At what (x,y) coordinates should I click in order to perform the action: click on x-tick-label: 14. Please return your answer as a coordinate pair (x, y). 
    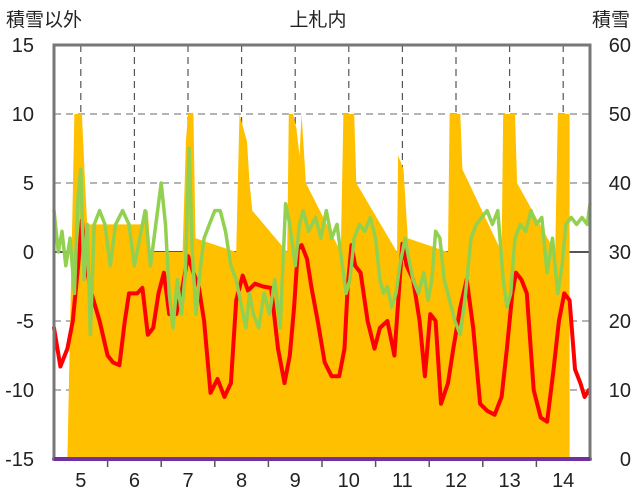
    Looking at the image, I should click on (563, 481).